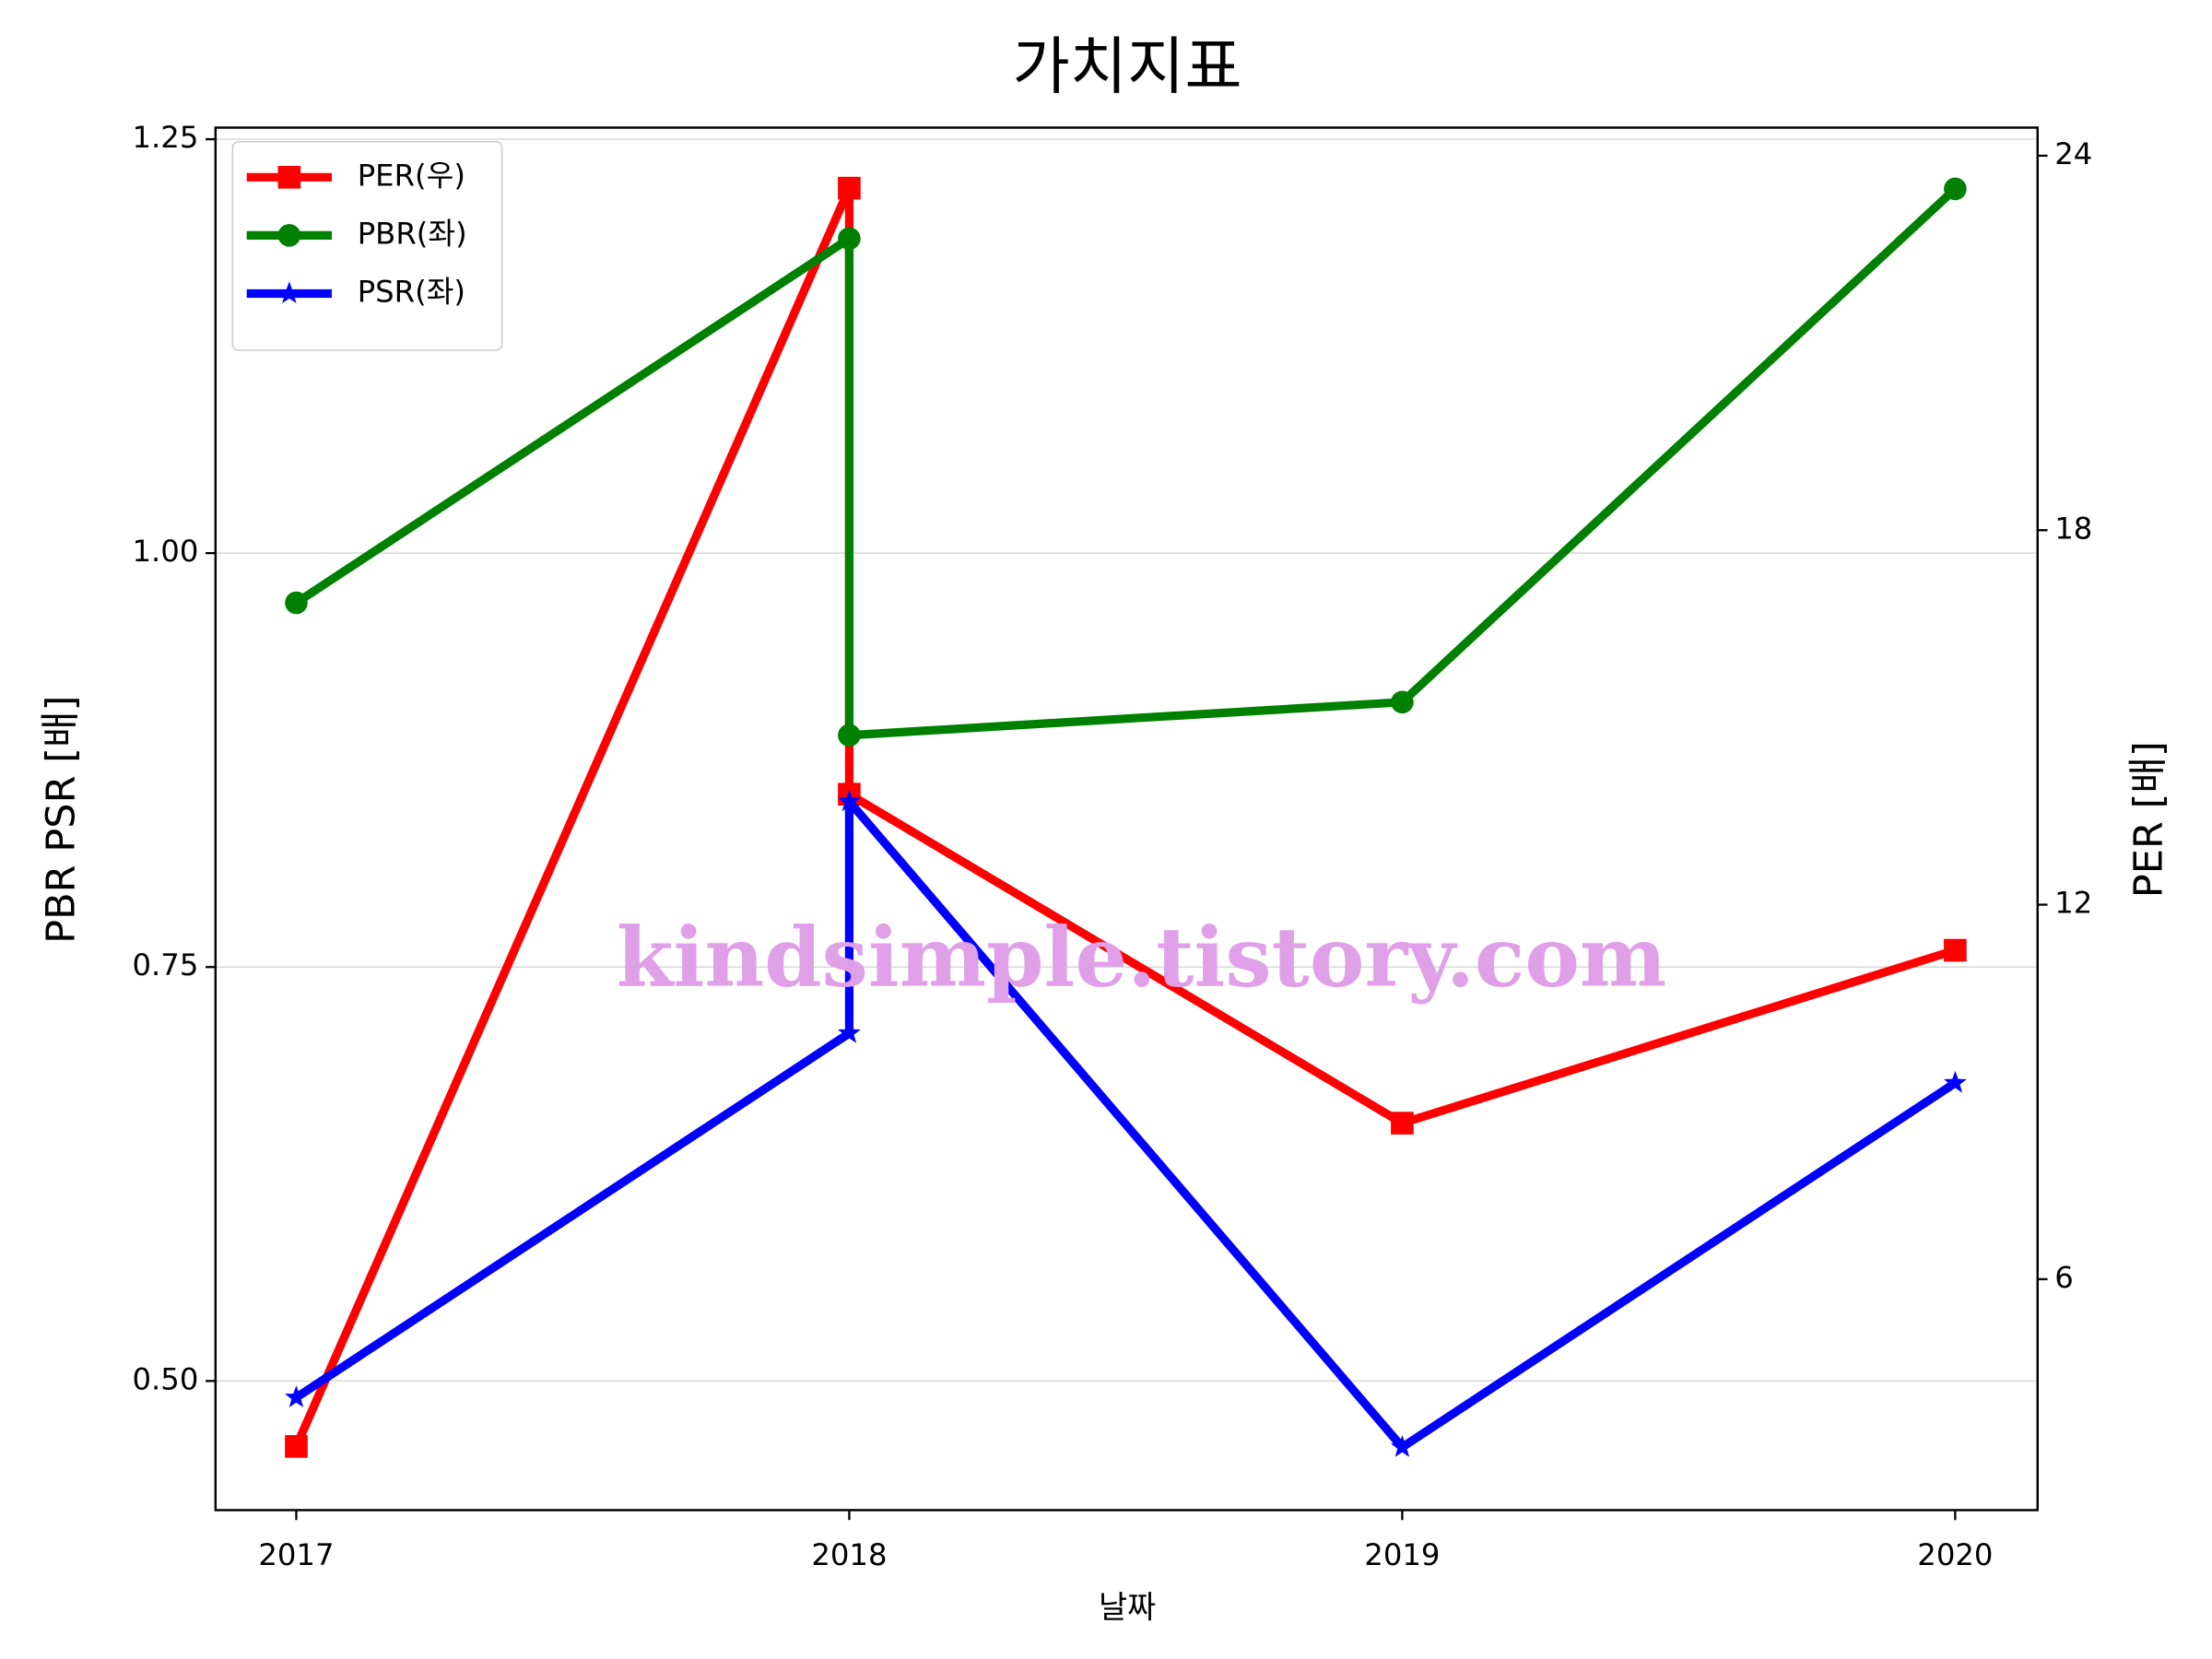 The image size is (2212, 1659). What do you see at coordinates (1142, 958) in the screenshot?
I see `watermark: kindsimple.tistory.com` at bounding box center [1142, 958].